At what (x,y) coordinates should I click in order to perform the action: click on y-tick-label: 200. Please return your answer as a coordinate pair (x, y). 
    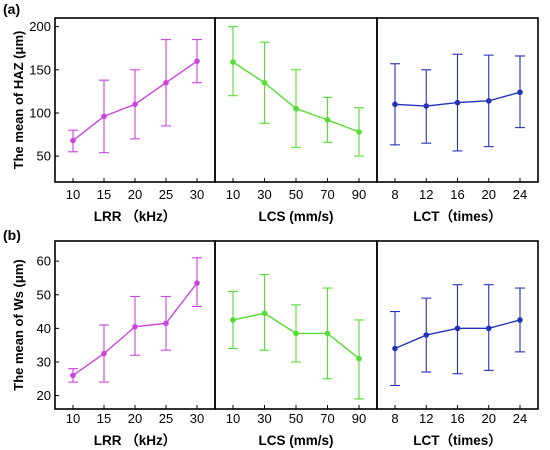
    Looking at the image, I should click on (40, 26).